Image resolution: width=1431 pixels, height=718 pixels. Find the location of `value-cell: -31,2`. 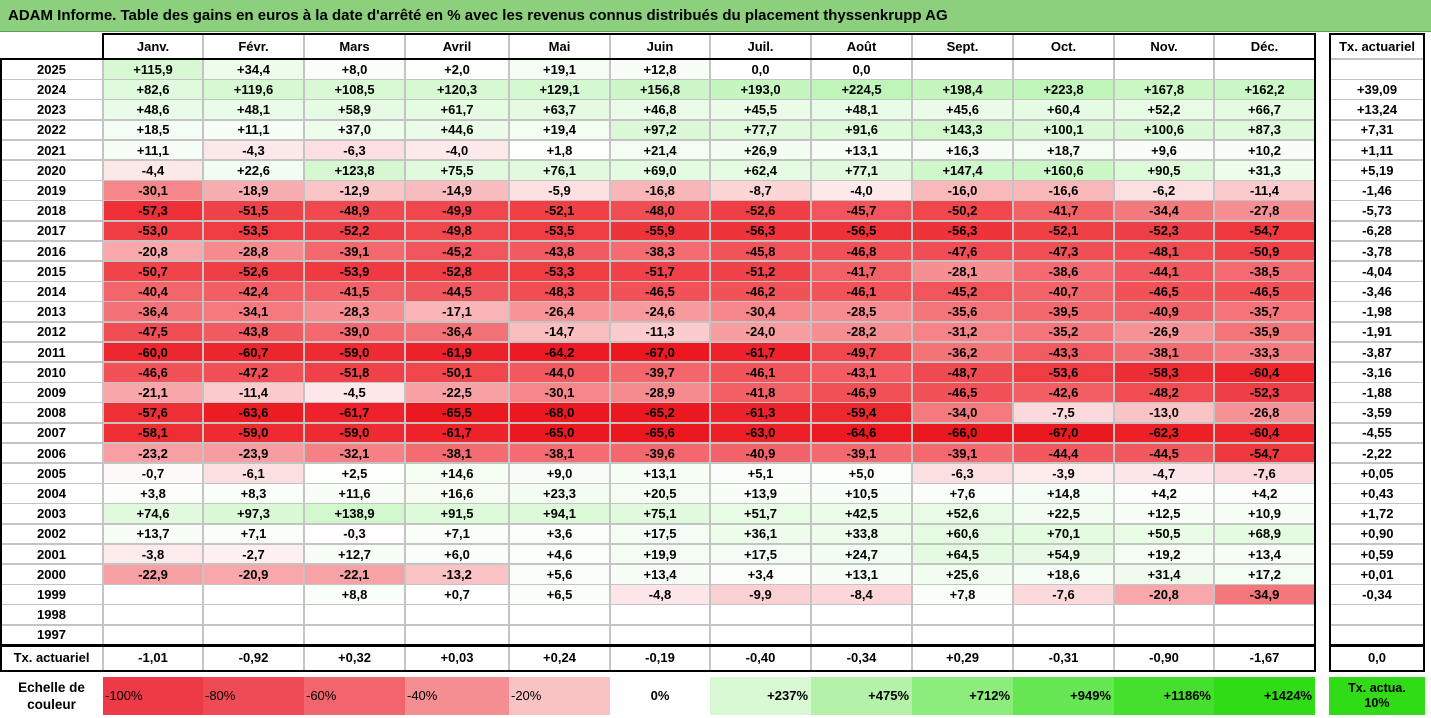

value-cell: -31,2 is located at coordinates (962, 332).